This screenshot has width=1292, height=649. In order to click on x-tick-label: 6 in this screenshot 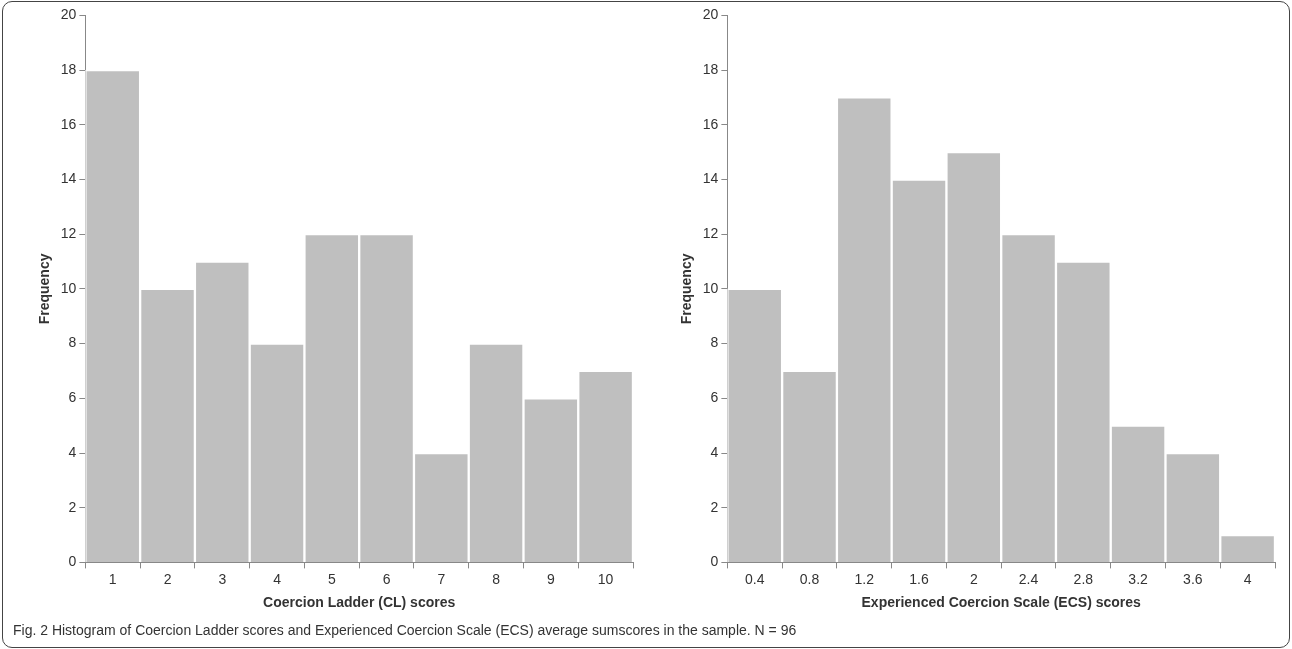, I will do `click(386, 578)`.